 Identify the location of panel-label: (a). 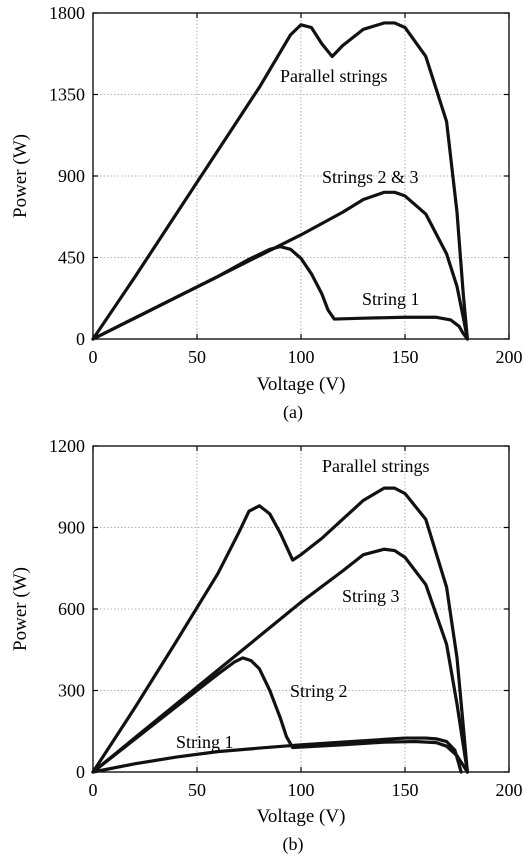
(293, 412).